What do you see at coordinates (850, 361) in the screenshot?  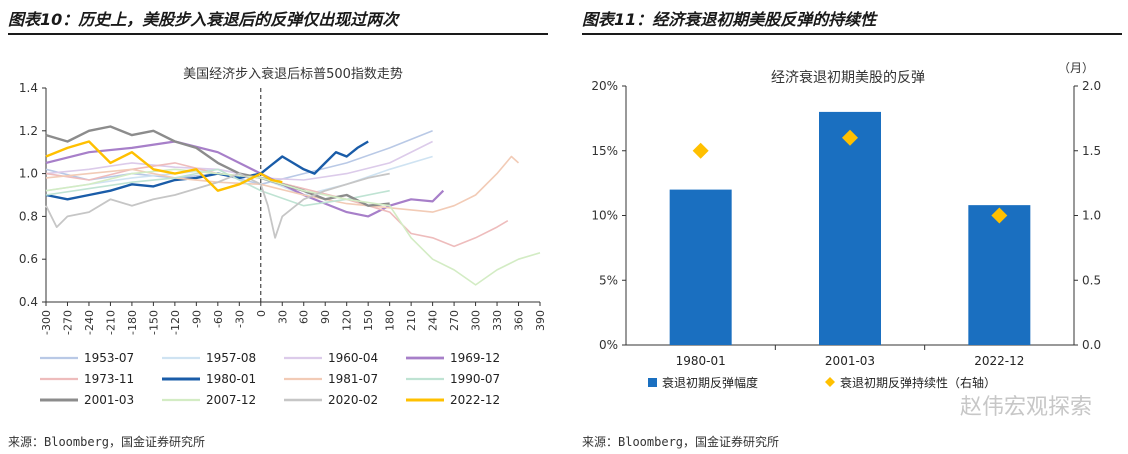 I see `x-tick-label: 2001-03` at bounding box center [850, 361].